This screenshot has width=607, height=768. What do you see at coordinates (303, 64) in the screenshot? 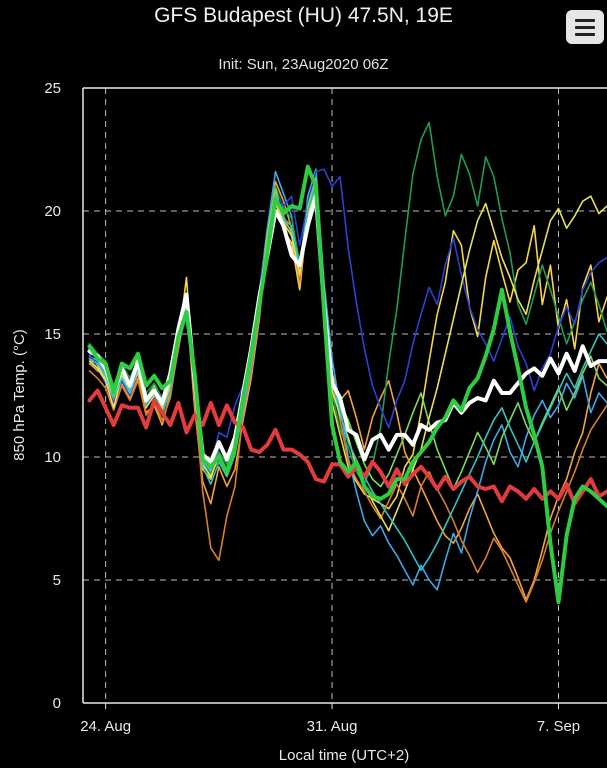
I see `chart-subtitle: Init: Sun, 23Aug2020 06Z` at bounding box center [303, 64].